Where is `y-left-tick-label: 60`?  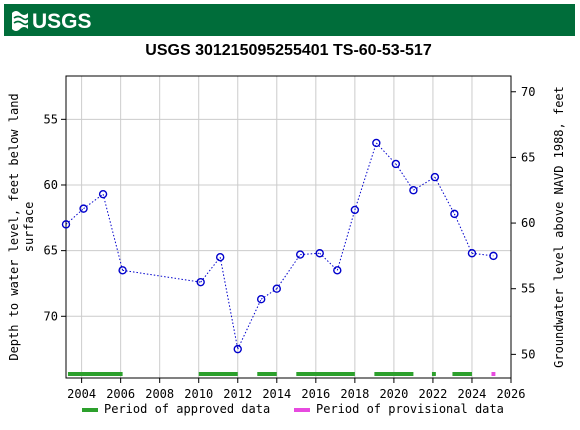
y-left-tick-label: 60 is located at coordinates (51, 185).